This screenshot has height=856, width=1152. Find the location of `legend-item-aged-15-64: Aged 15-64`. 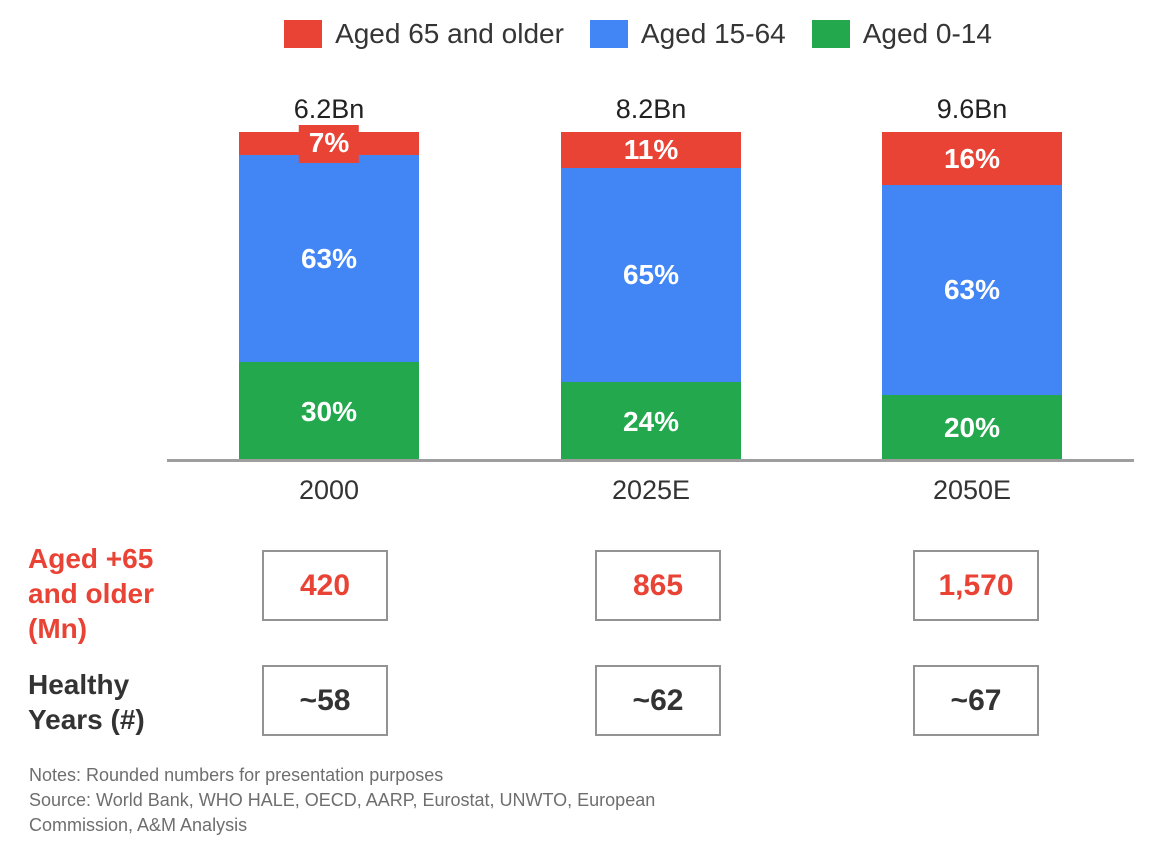

legend-item-aged-15-64: Aged 15-64 is located at coordinates (687, 34).